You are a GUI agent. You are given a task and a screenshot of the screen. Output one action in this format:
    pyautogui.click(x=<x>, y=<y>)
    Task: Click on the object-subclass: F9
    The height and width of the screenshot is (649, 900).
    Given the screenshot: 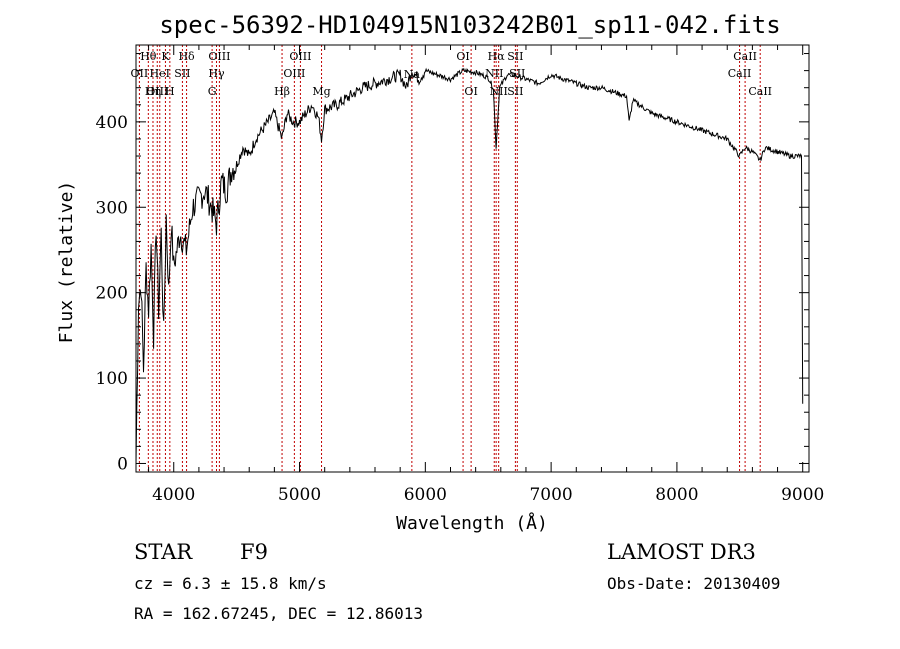 What is the action you would take?
    pyautogui.click(x=254, y=552)
    